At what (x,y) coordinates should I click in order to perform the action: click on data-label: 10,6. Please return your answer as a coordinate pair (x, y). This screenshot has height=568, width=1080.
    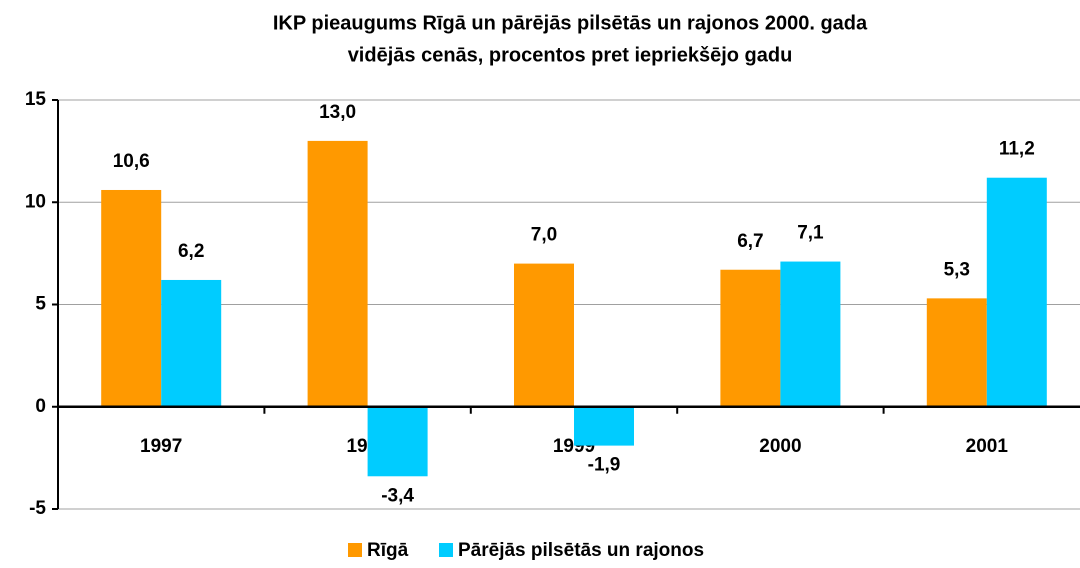
    Looking at the image, I should click on (131, 161).